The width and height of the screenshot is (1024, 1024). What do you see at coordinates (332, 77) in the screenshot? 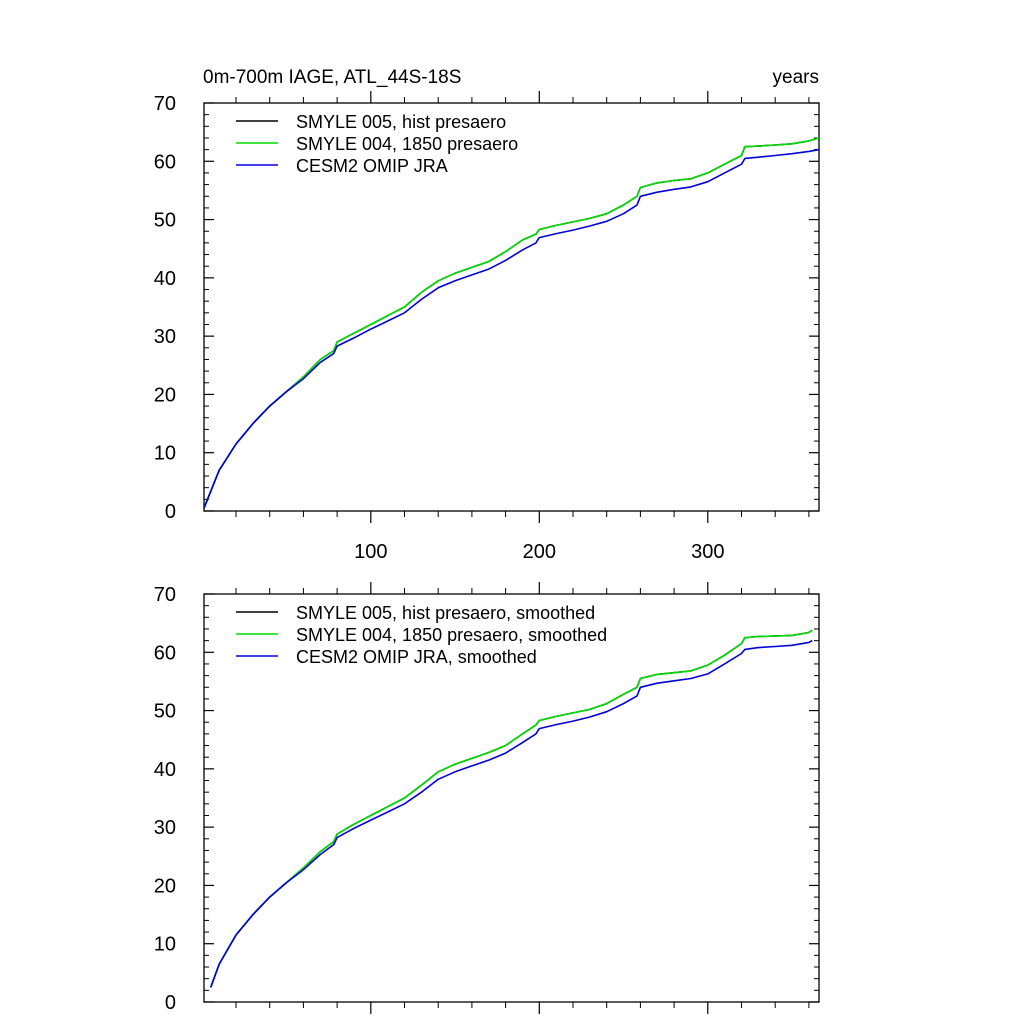
I see `panel-top-title: 0m-700m IAGE, ATL_44S-18S` at bounding box center [332, 77].